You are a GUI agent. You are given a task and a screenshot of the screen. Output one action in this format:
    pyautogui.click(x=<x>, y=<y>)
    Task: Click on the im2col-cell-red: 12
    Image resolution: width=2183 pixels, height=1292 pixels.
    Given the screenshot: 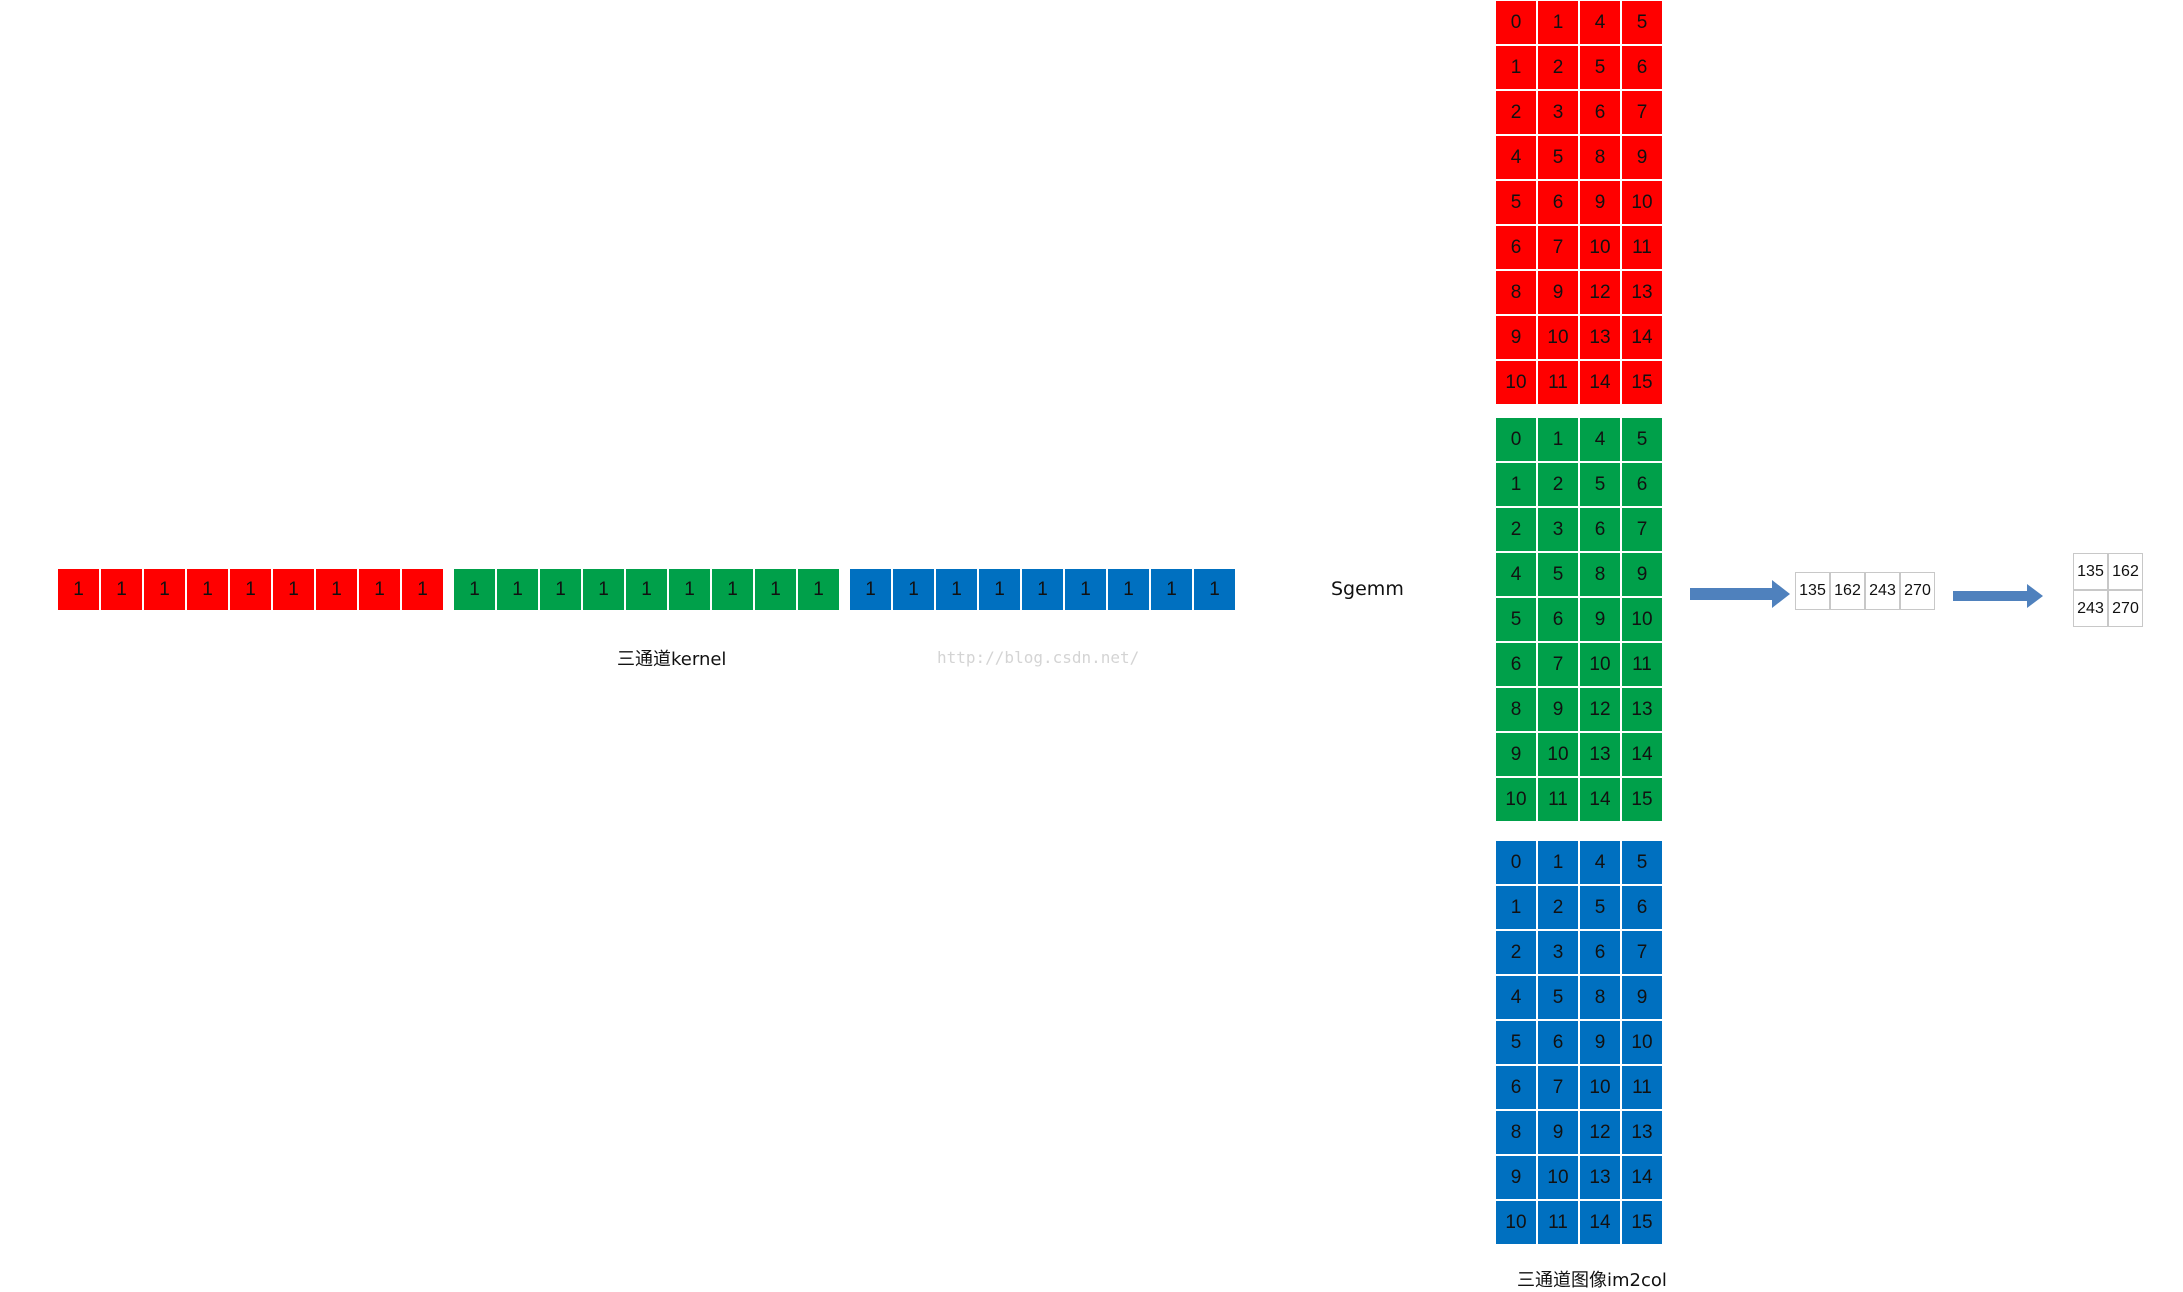 What is the action you would take?
    pyautogui.click(x=1600, y=292)
    